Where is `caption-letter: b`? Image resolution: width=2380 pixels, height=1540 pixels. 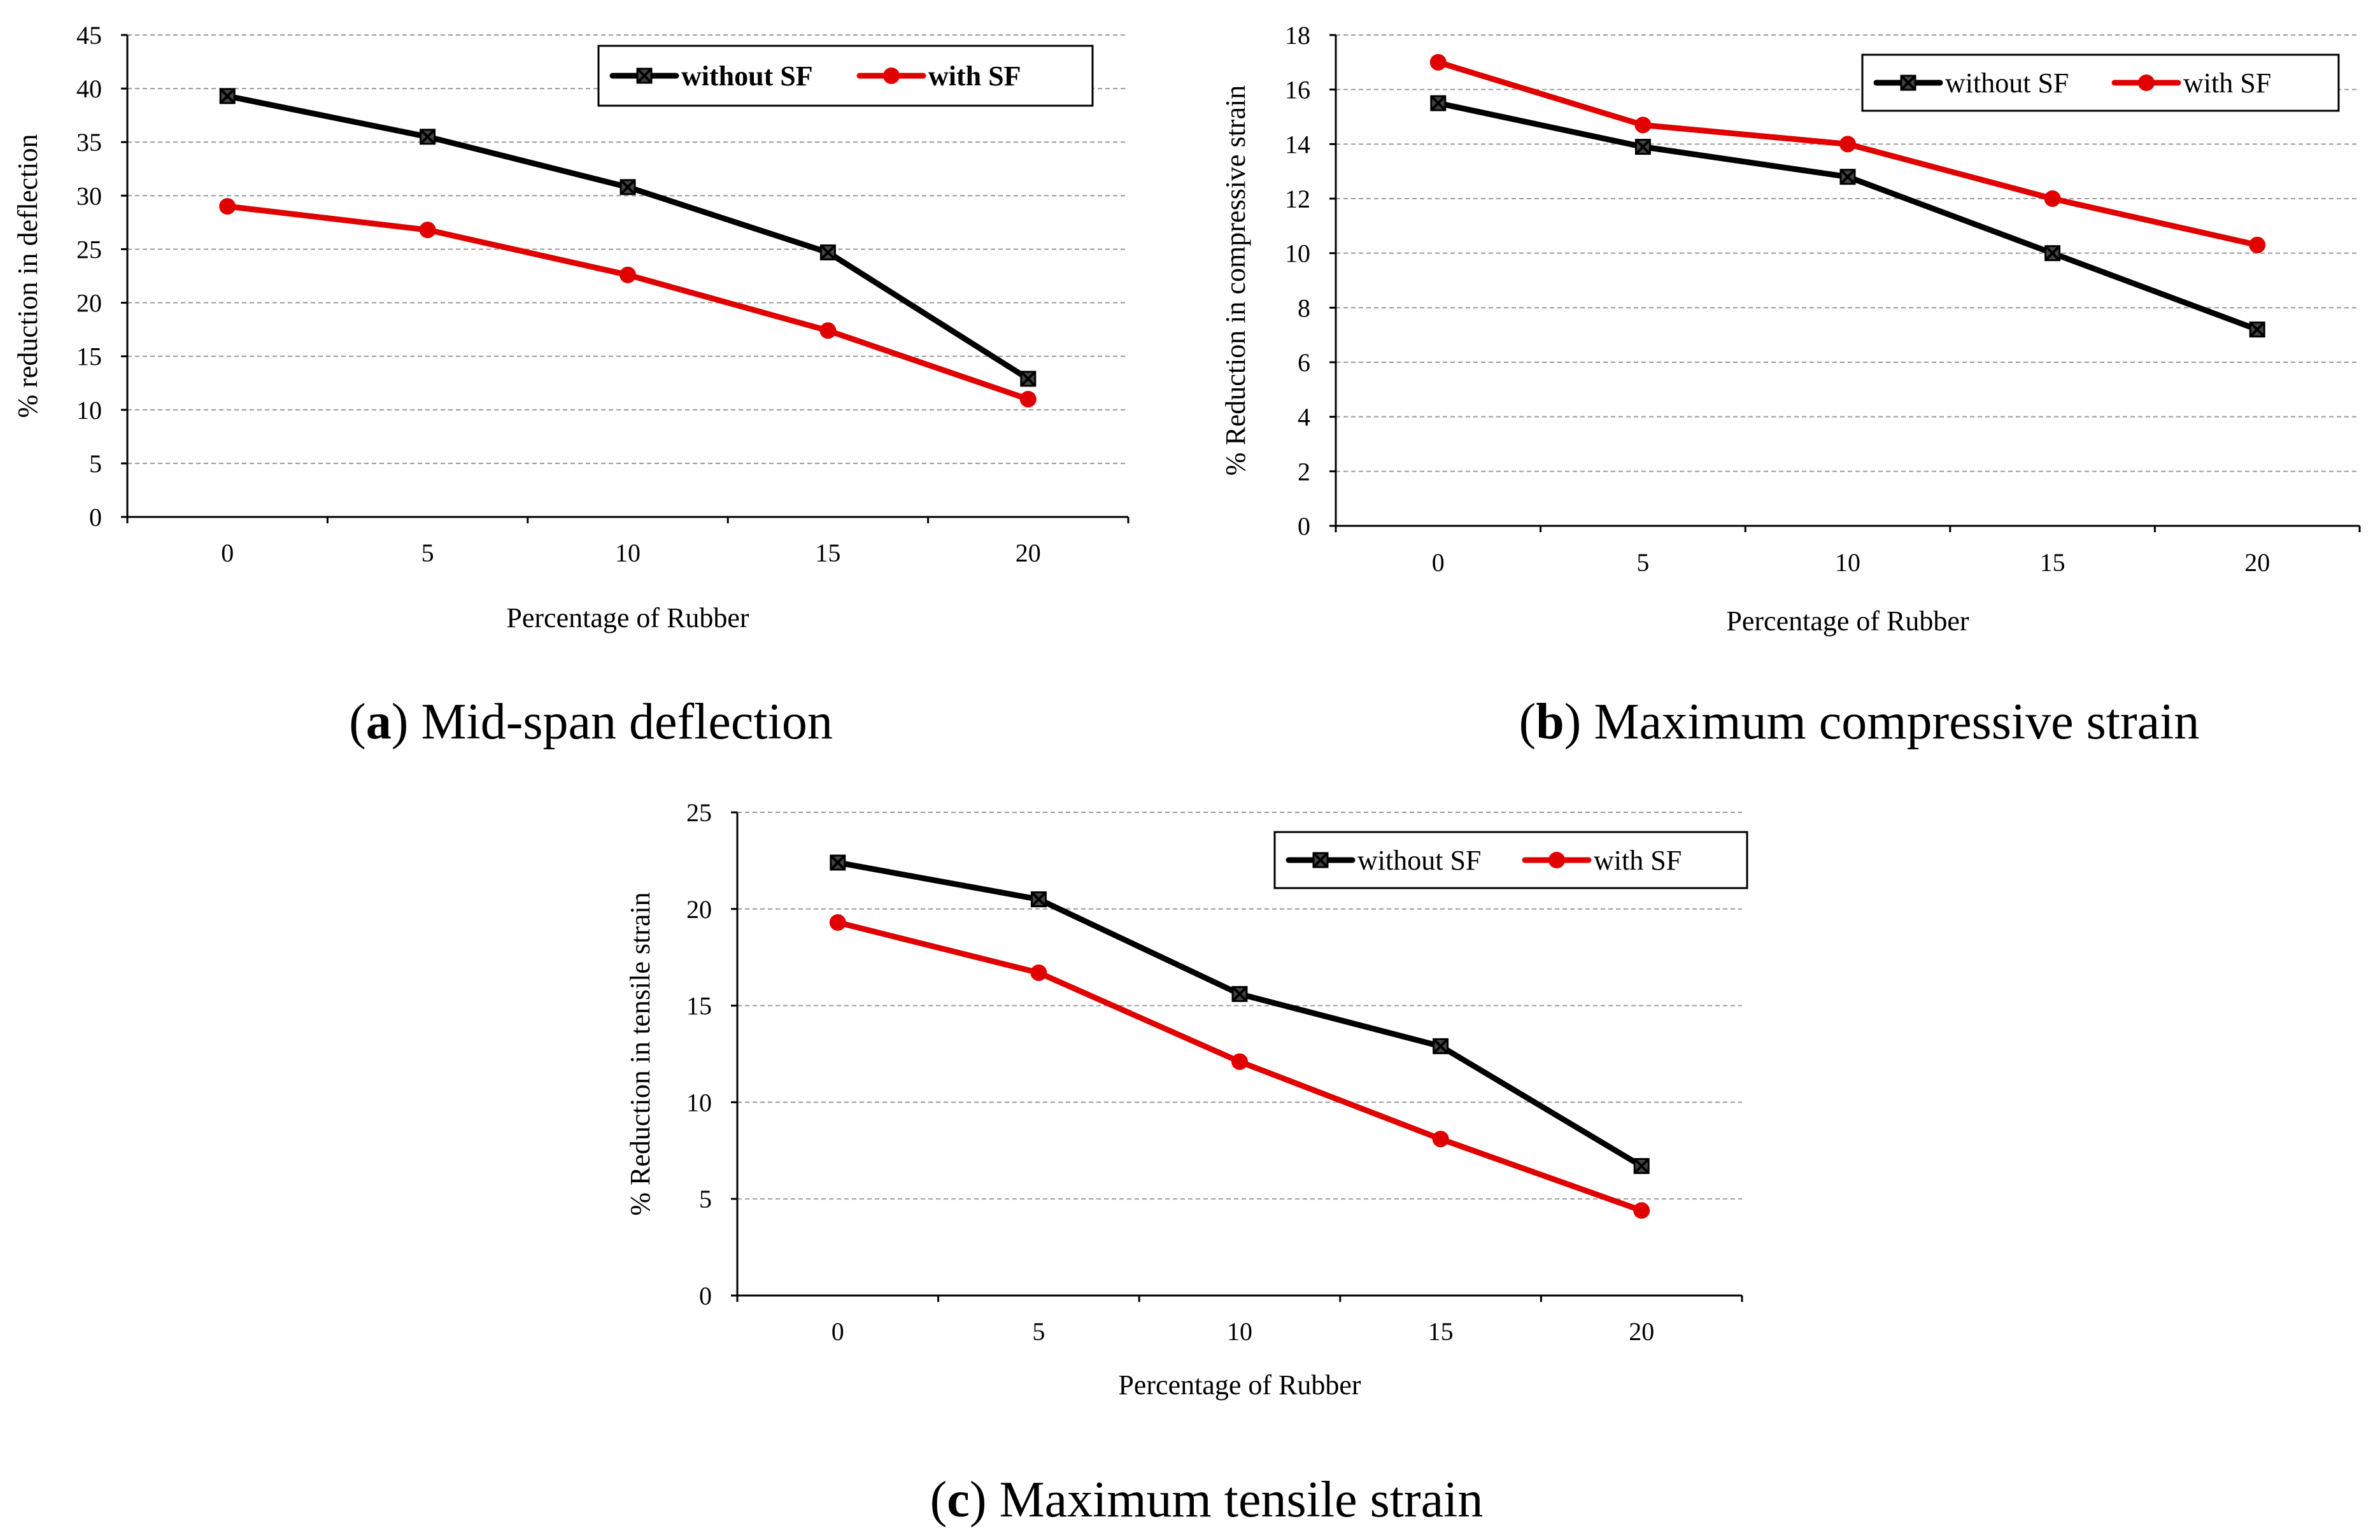 caption-letter: b is located at coordinates (1550, 722).